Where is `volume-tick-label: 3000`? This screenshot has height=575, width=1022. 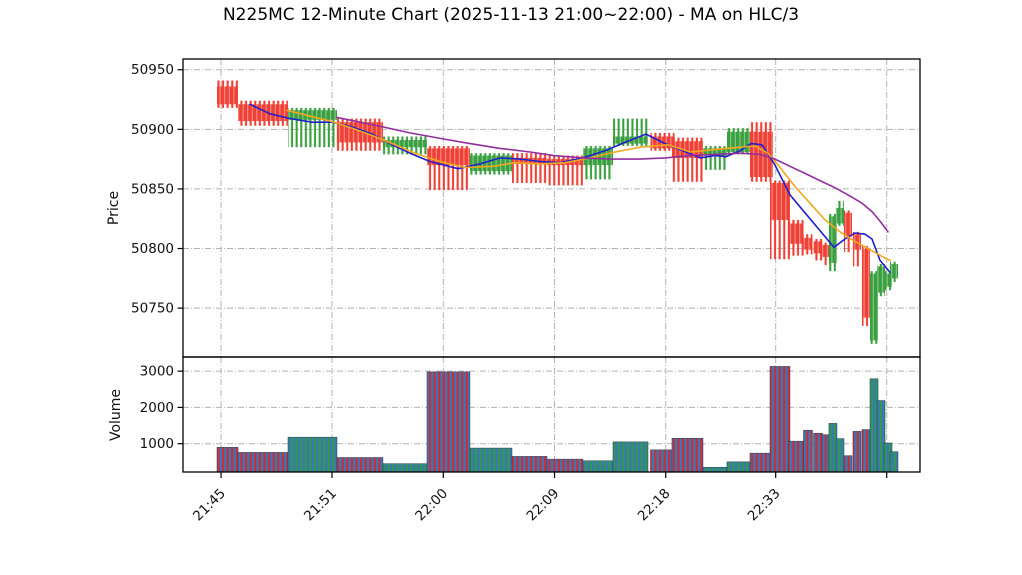 volume-tick-label: 3000 is located at coordinates (157, 372).